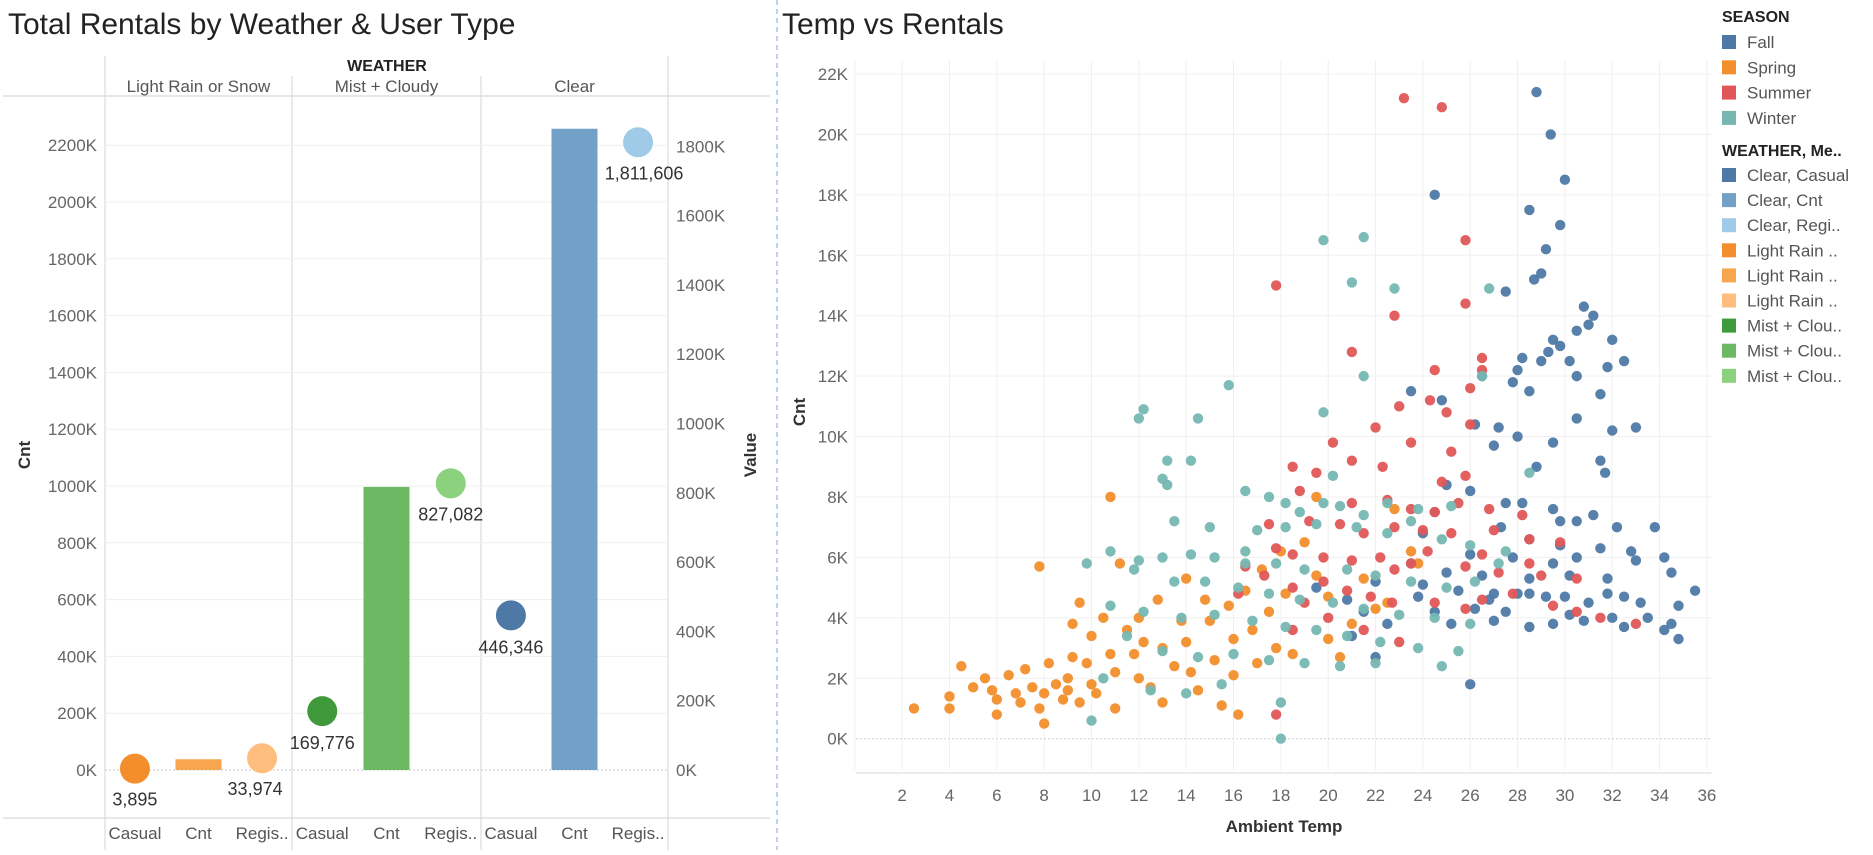 The image size is (1873, 855). Describe the element at coordinates (837, 678) in the screenshot. I see `y-axis-tick: 2K` at that location.